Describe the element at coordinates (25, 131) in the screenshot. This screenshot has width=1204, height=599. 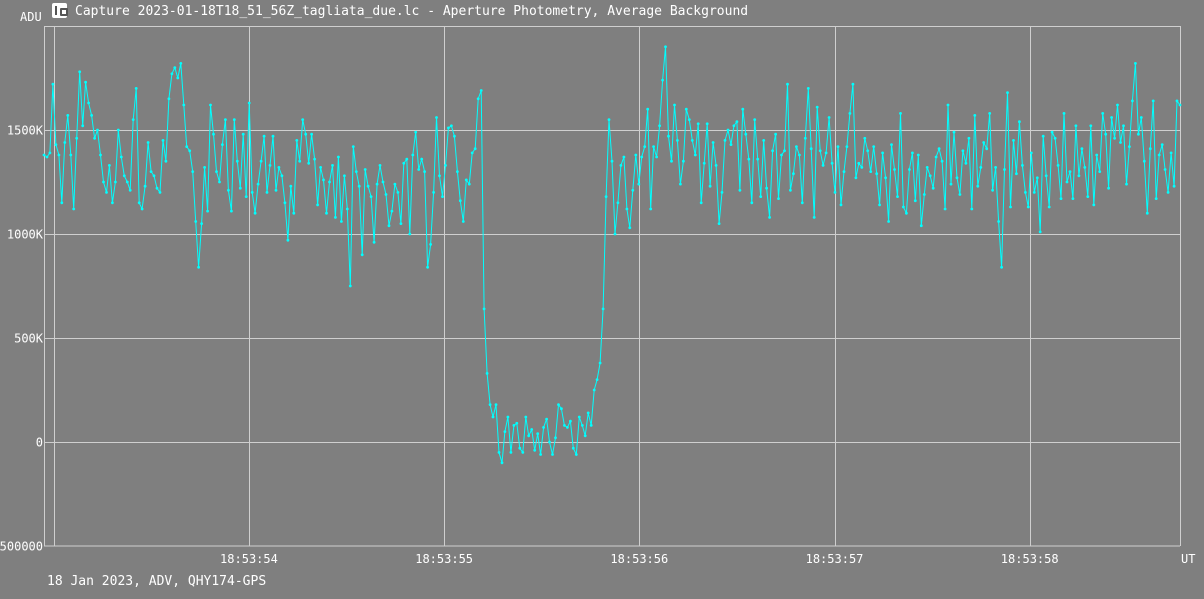
I see `y-tick-label: 1500K` at that location.